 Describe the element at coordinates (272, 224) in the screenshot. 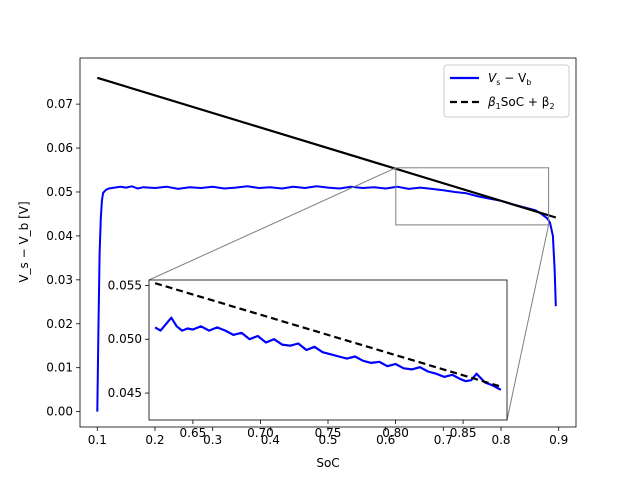

I see `inset-connector-left` at that location.